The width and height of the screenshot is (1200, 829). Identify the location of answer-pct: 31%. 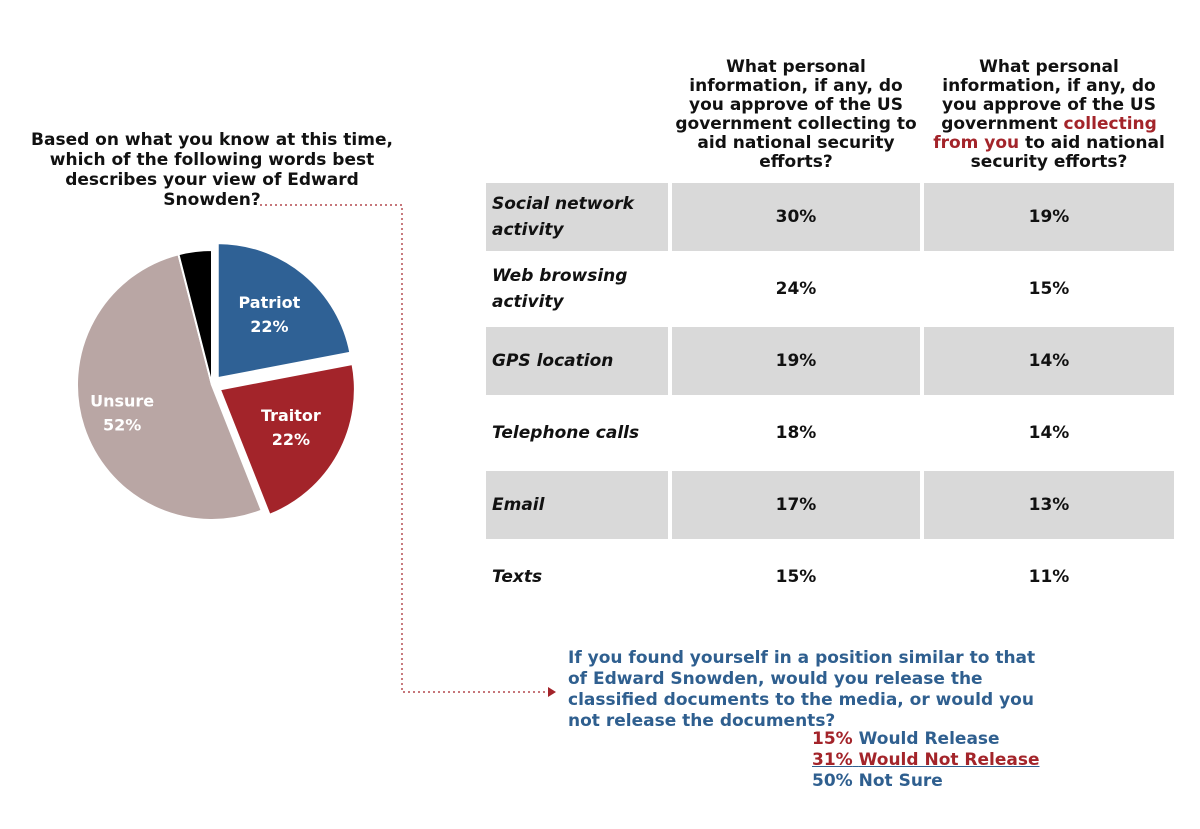
(832, 760).